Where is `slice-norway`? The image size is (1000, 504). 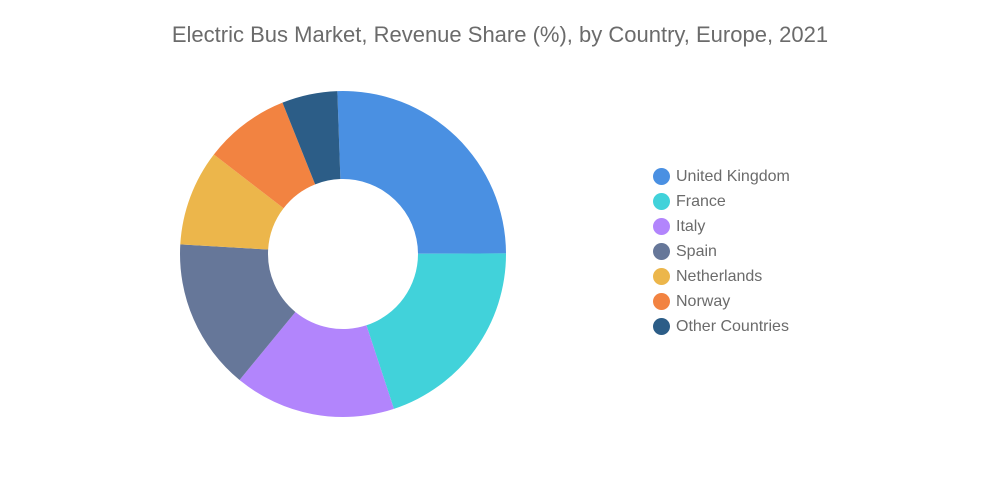 slice-norway is located at coordinates (264, 155).